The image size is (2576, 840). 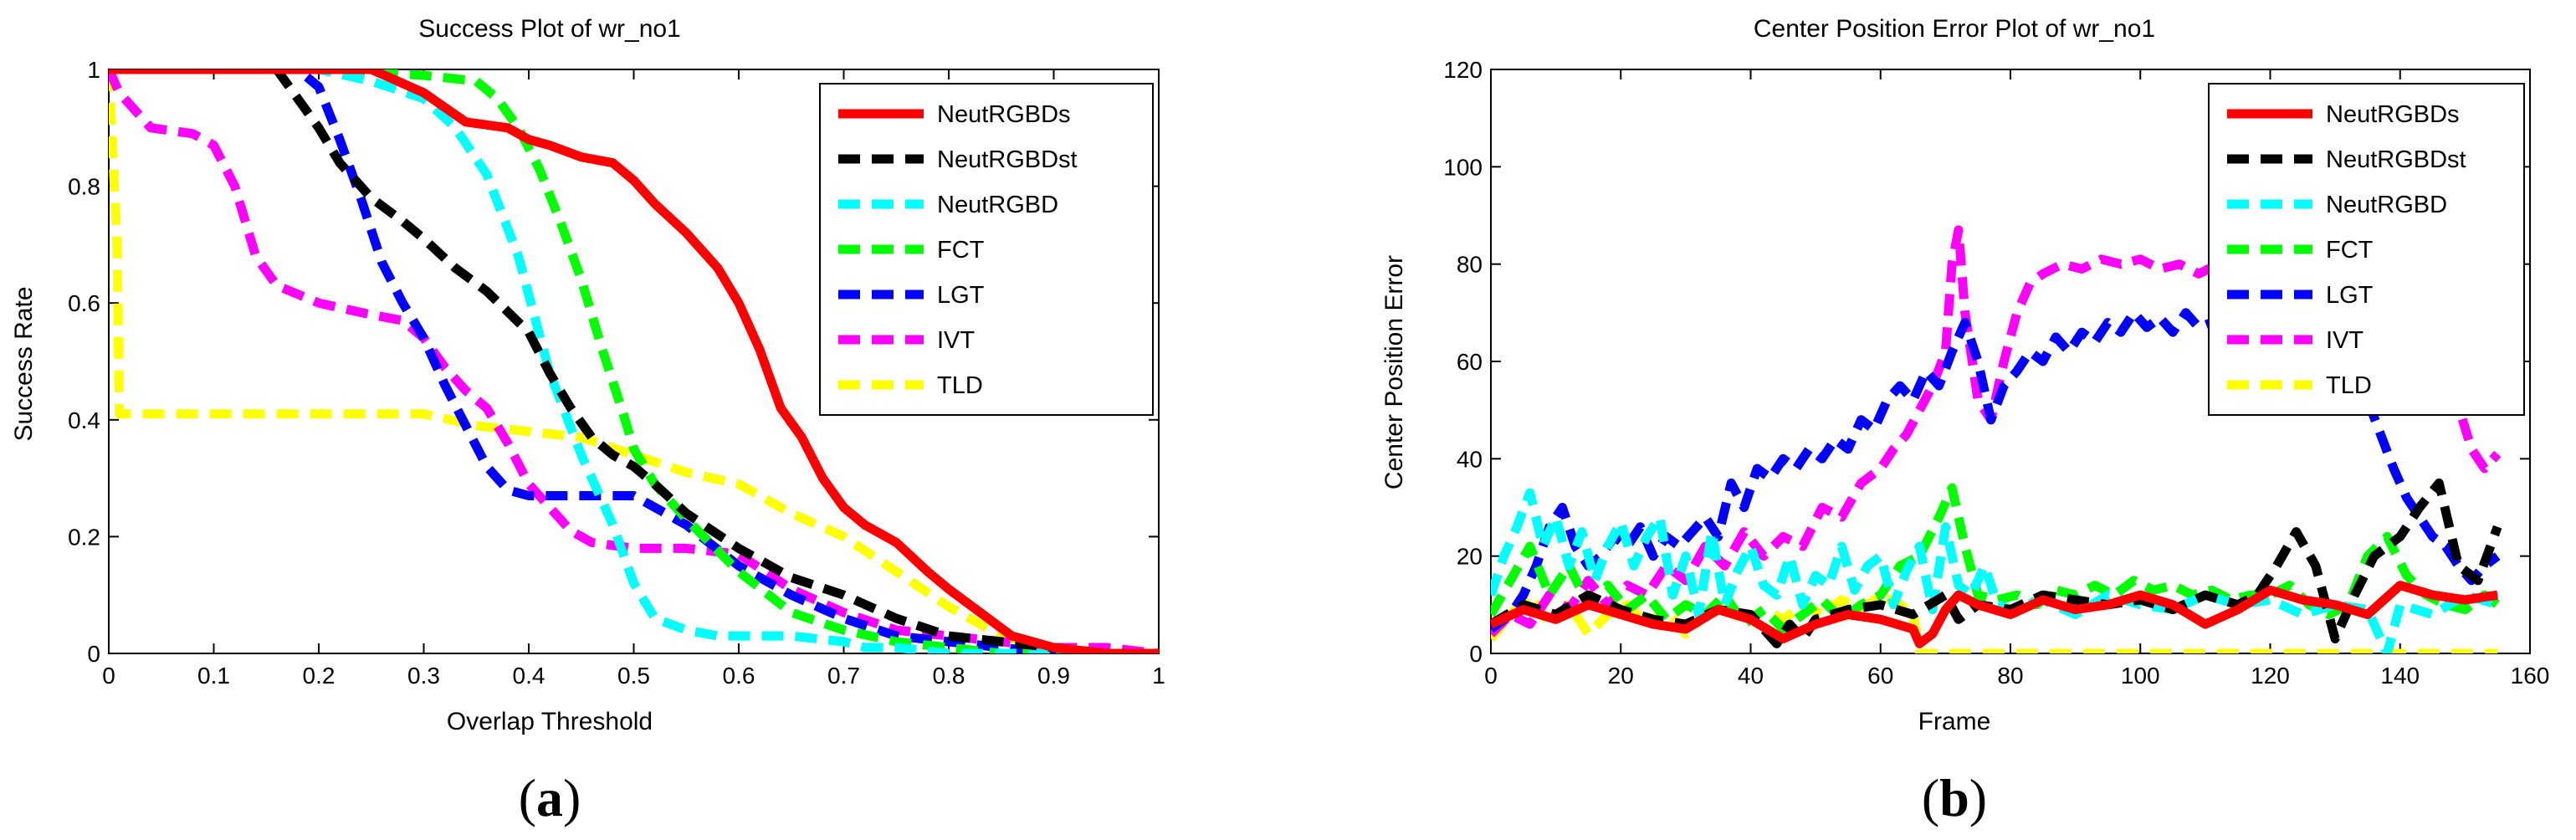 What do you see at coordinates (93, 70) in the screenshot?
I see `chart-a-ytick-label: 1` at bounding box center [93, 70].